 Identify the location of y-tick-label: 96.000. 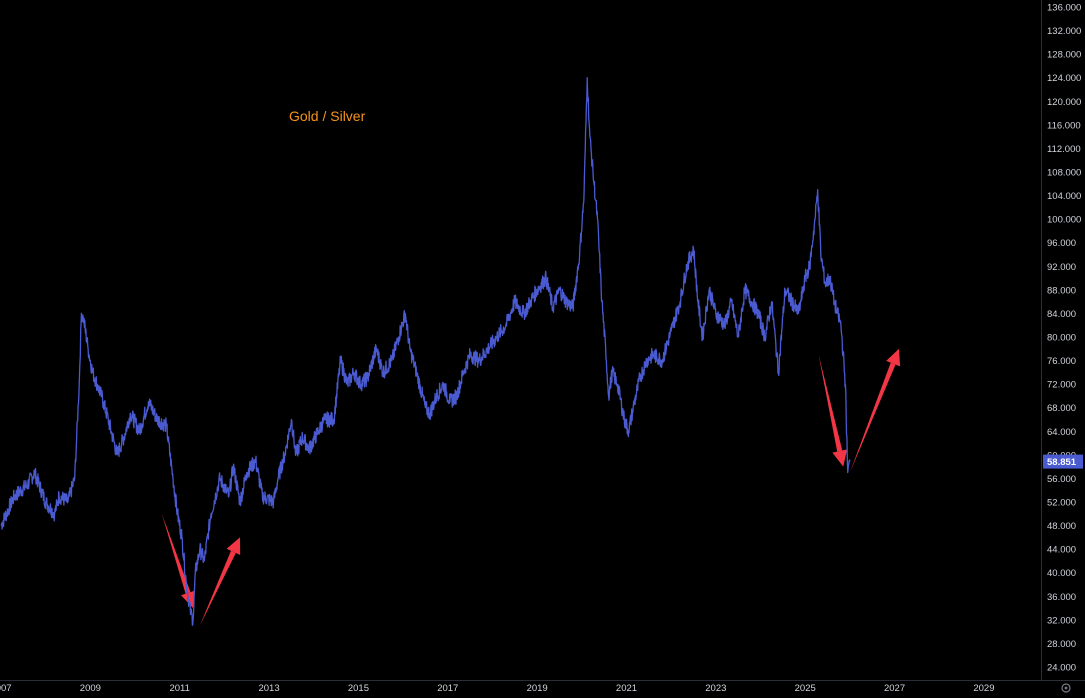
(1061, 243).